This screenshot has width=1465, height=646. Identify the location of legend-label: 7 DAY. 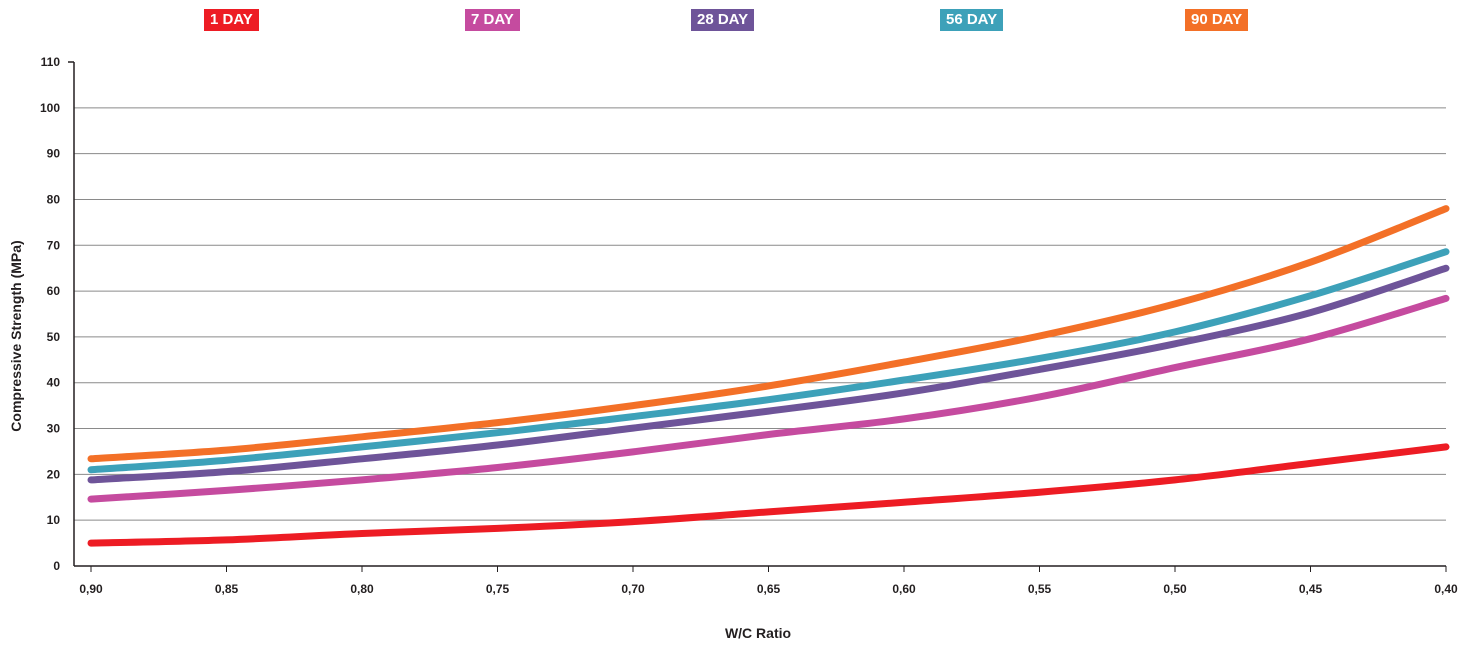
(492, 19).